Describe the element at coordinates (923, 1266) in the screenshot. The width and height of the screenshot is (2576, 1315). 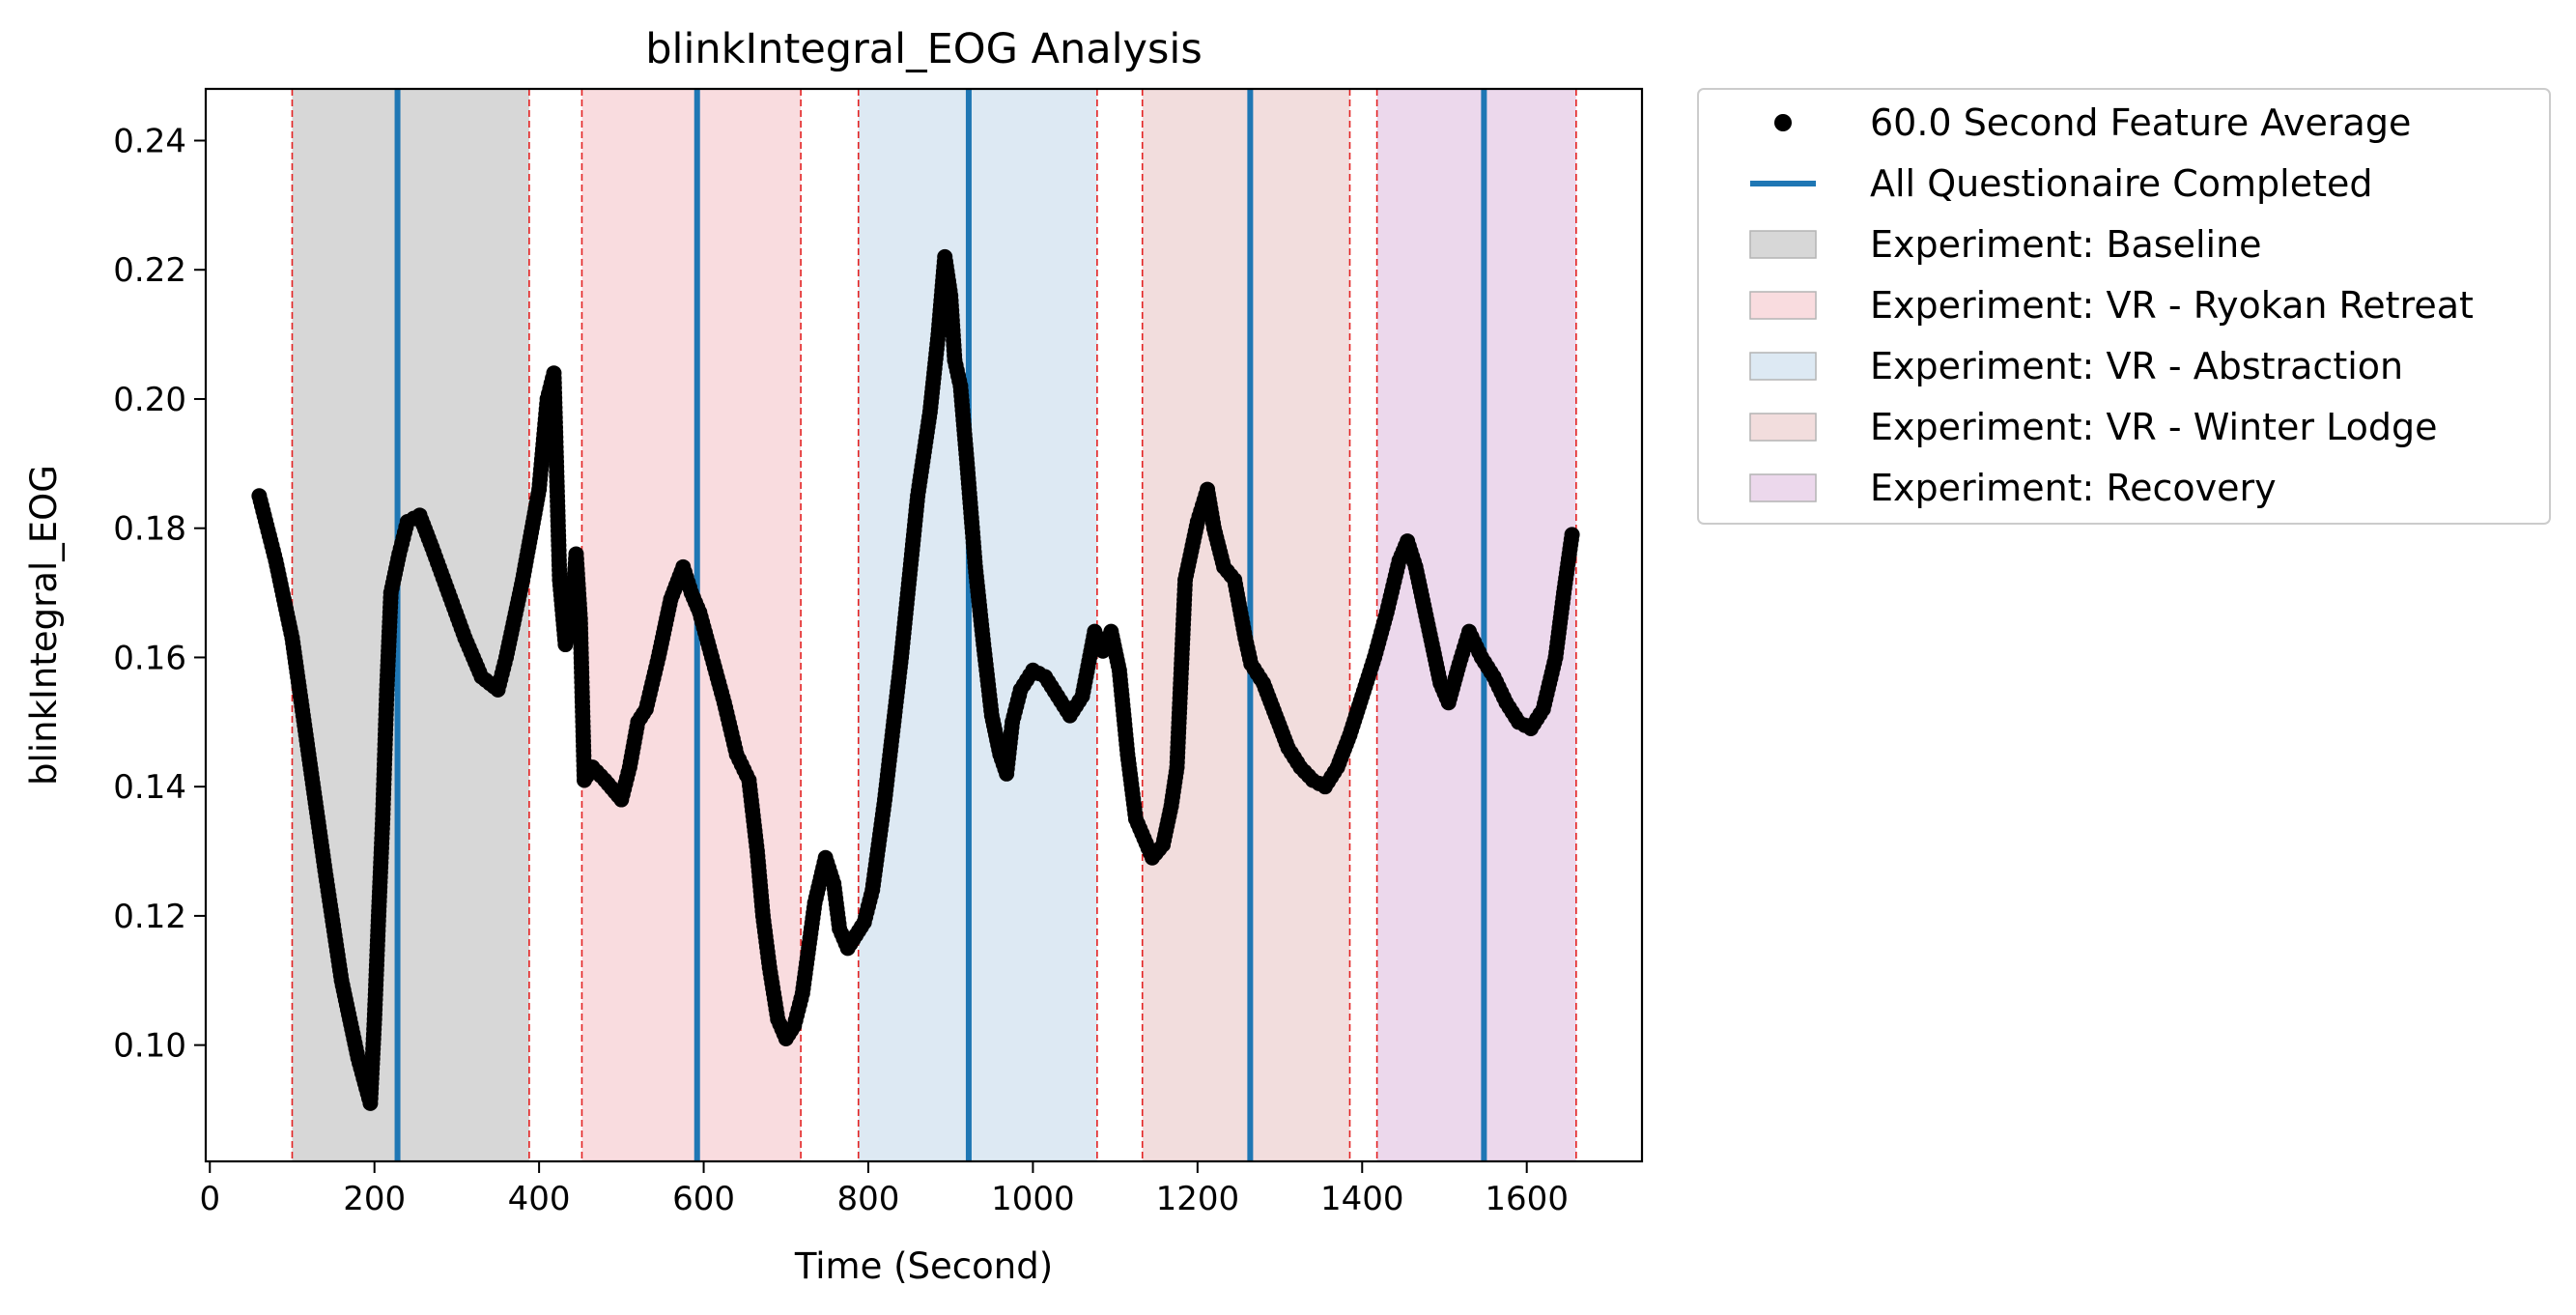
I see `x-axis-label: Time (Second)` at that location.